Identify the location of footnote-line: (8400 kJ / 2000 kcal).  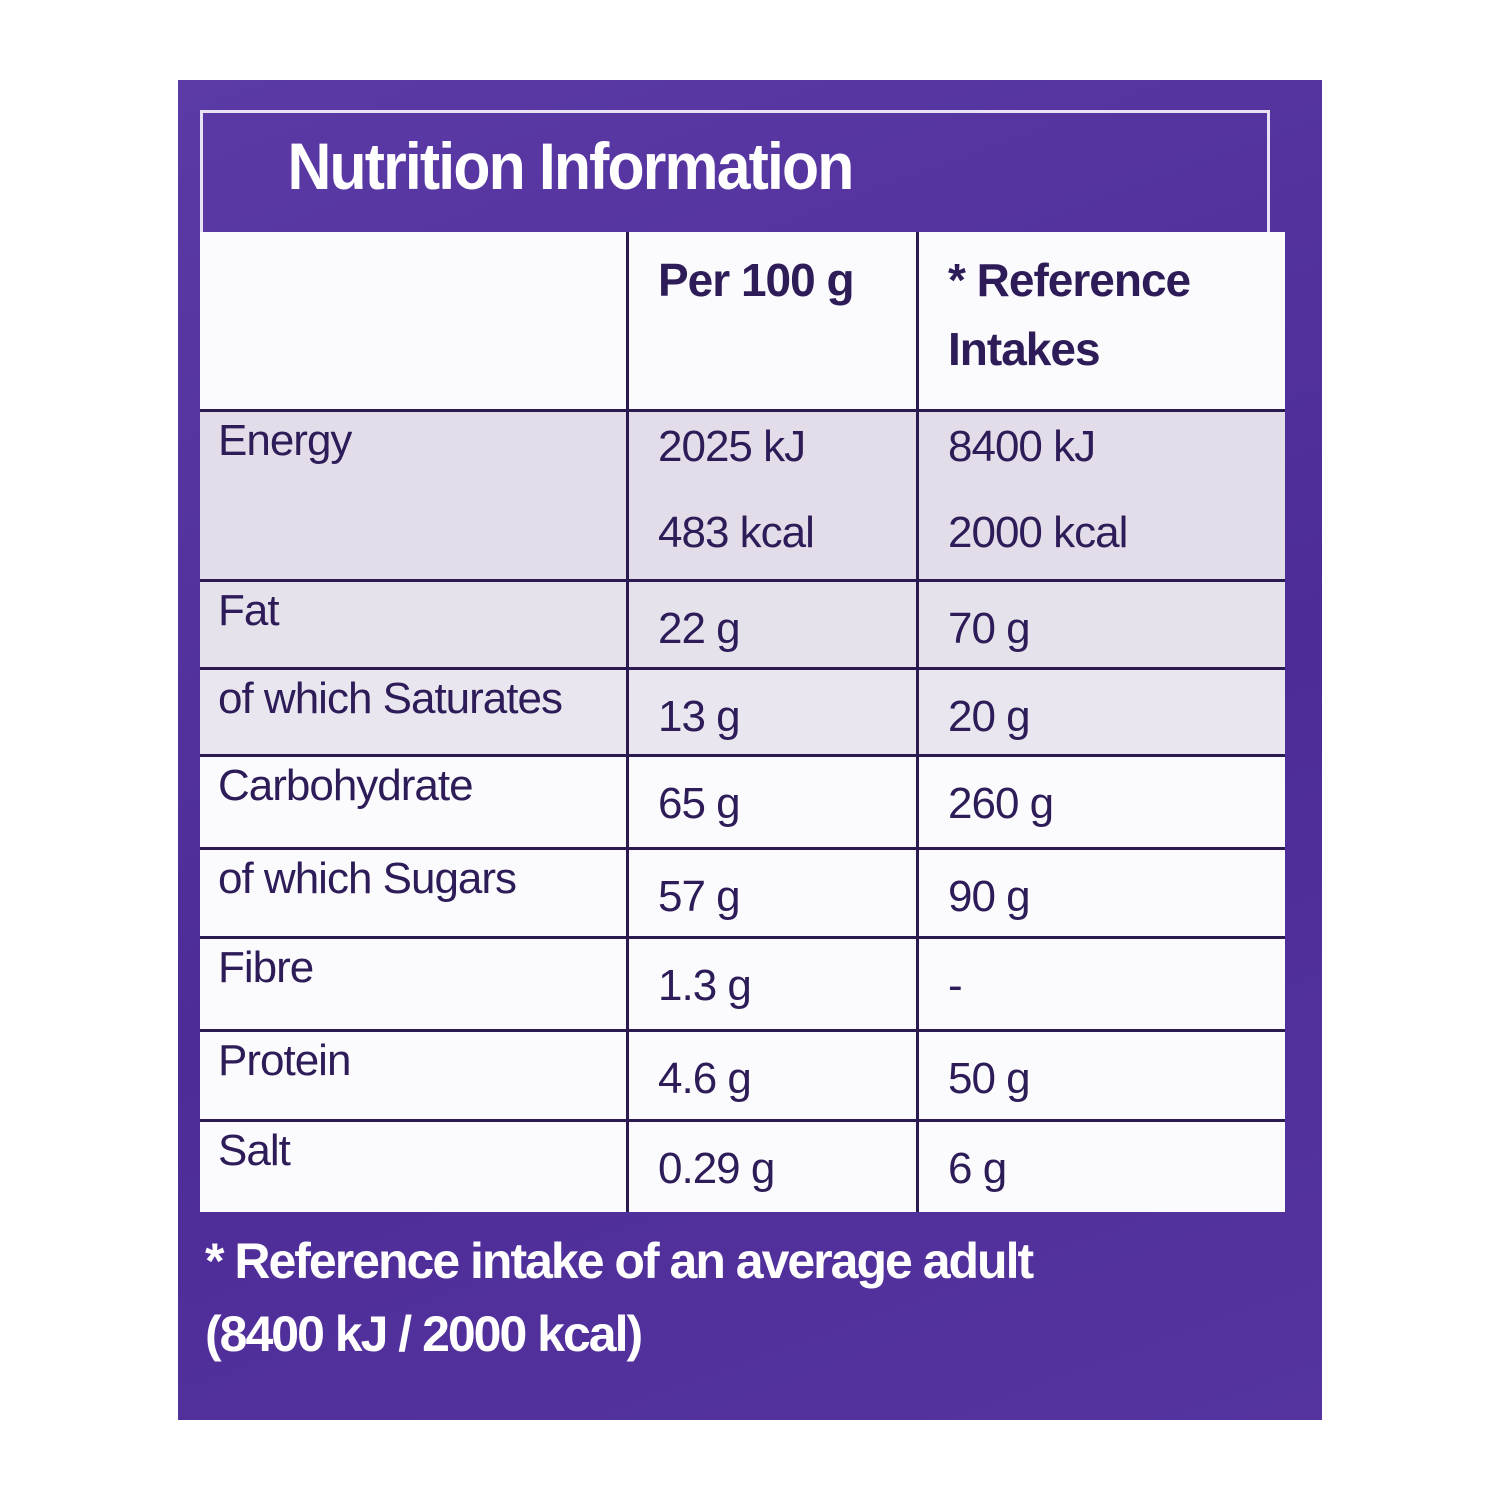
(424, 1333).